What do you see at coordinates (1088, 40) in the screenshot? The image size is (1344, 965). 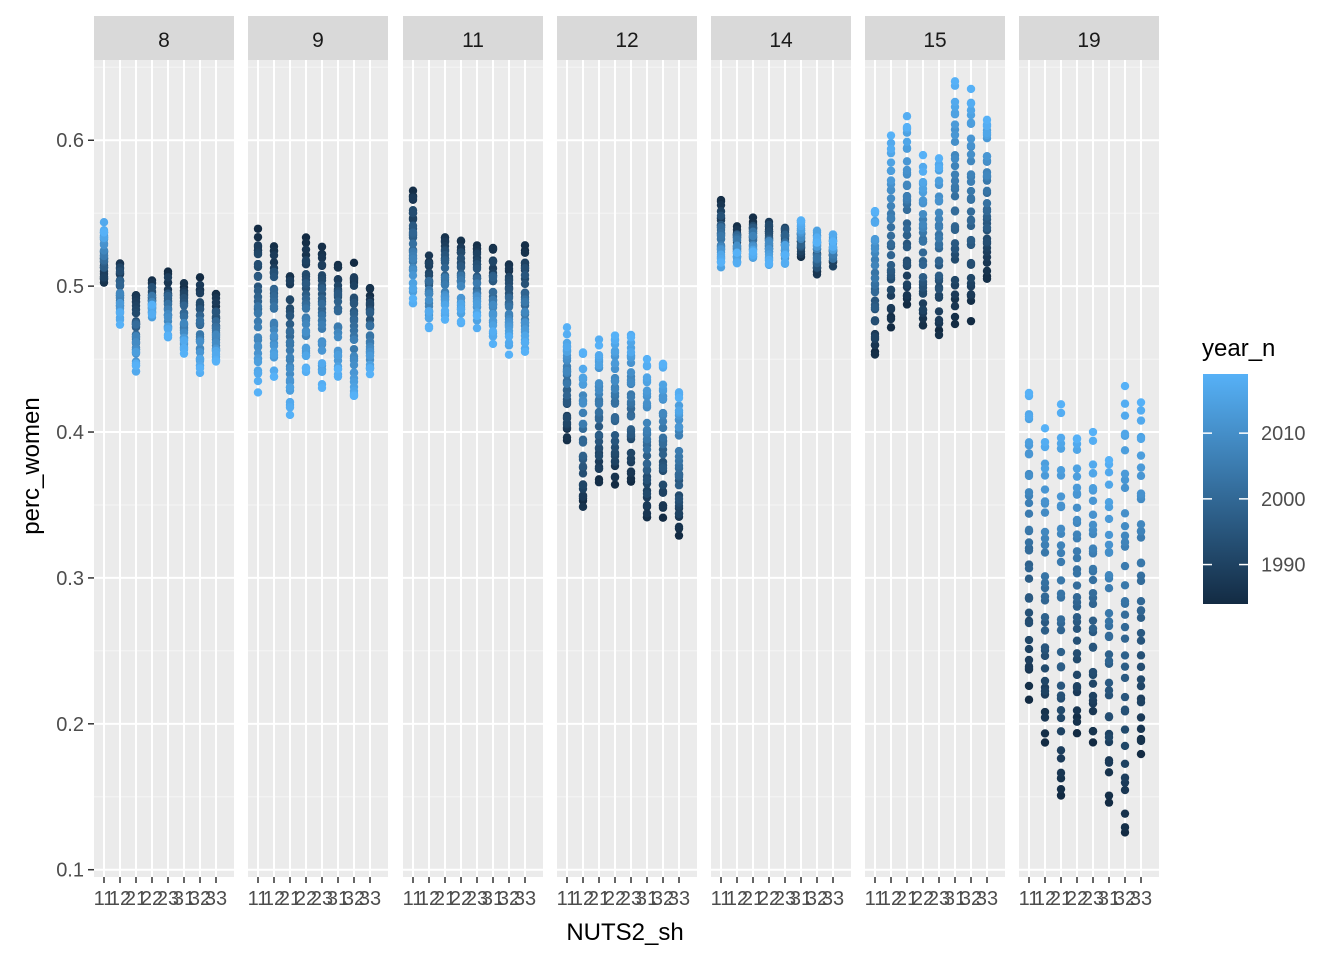 I see `facet-strip-label: 19` at bounding box center [1088, 40].